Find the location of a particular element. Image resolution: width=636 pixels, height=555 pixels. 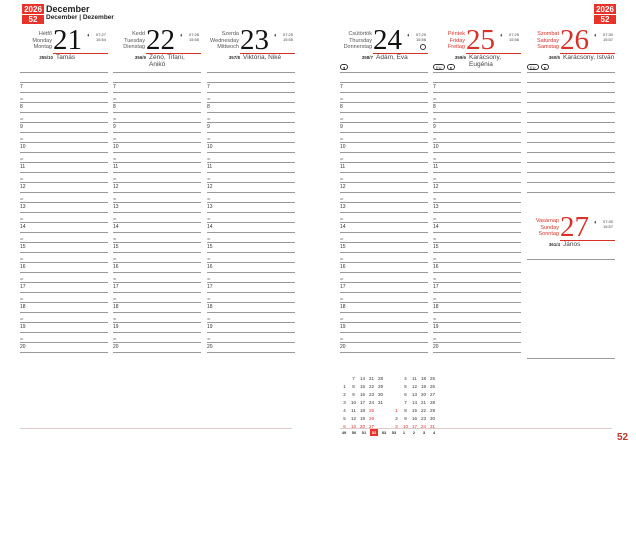

calendar-day: 31 is located at coordinates (432, 426).